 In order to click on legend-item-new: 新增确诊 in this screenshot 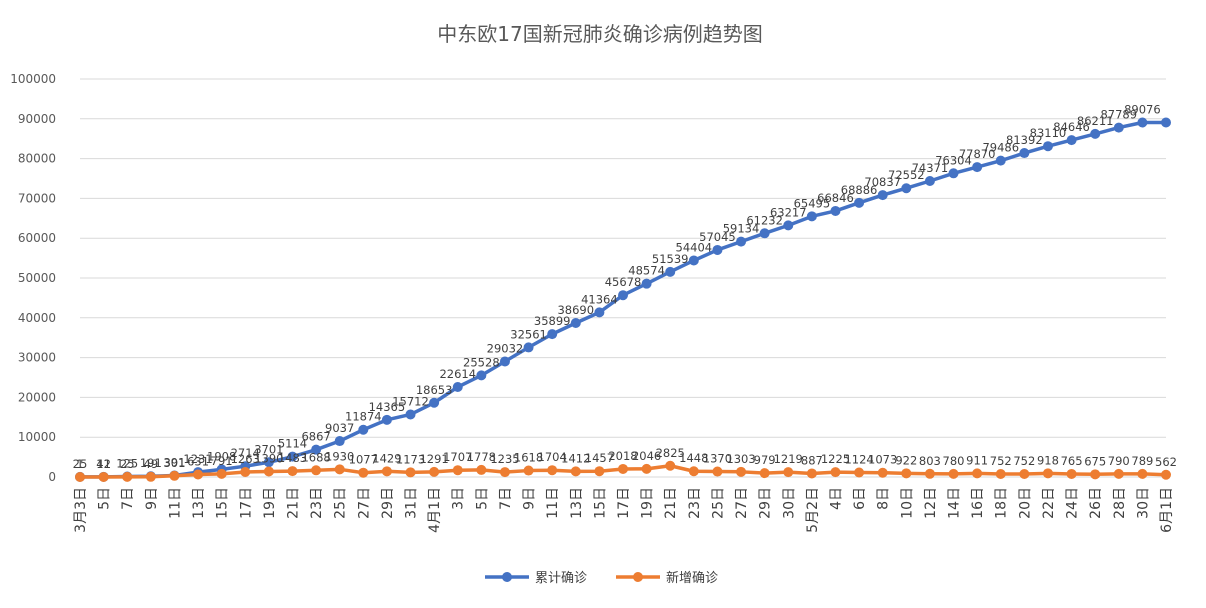, I will do `click(667, 578)`.